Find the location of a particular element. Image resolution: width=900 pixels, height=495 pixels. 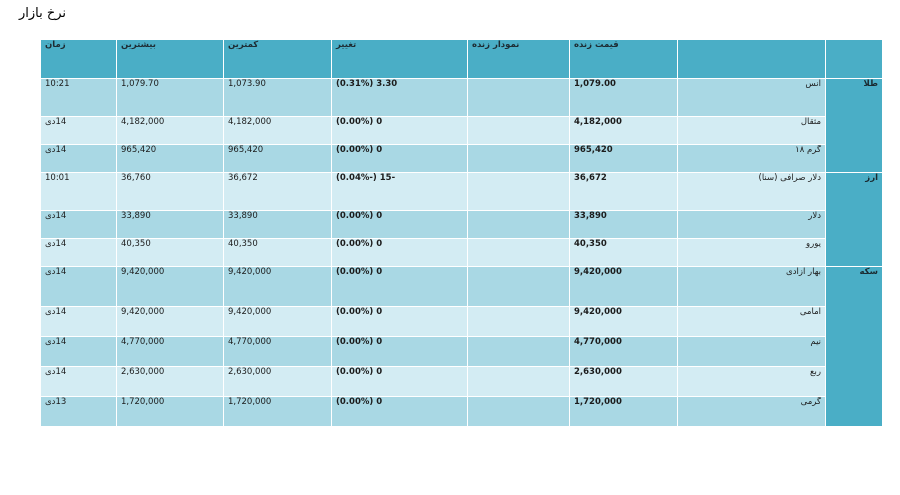

table-row: یورو 40,350 0 (0.00%) 40,350 40,350 14دی is located at coordinates (461, 252).